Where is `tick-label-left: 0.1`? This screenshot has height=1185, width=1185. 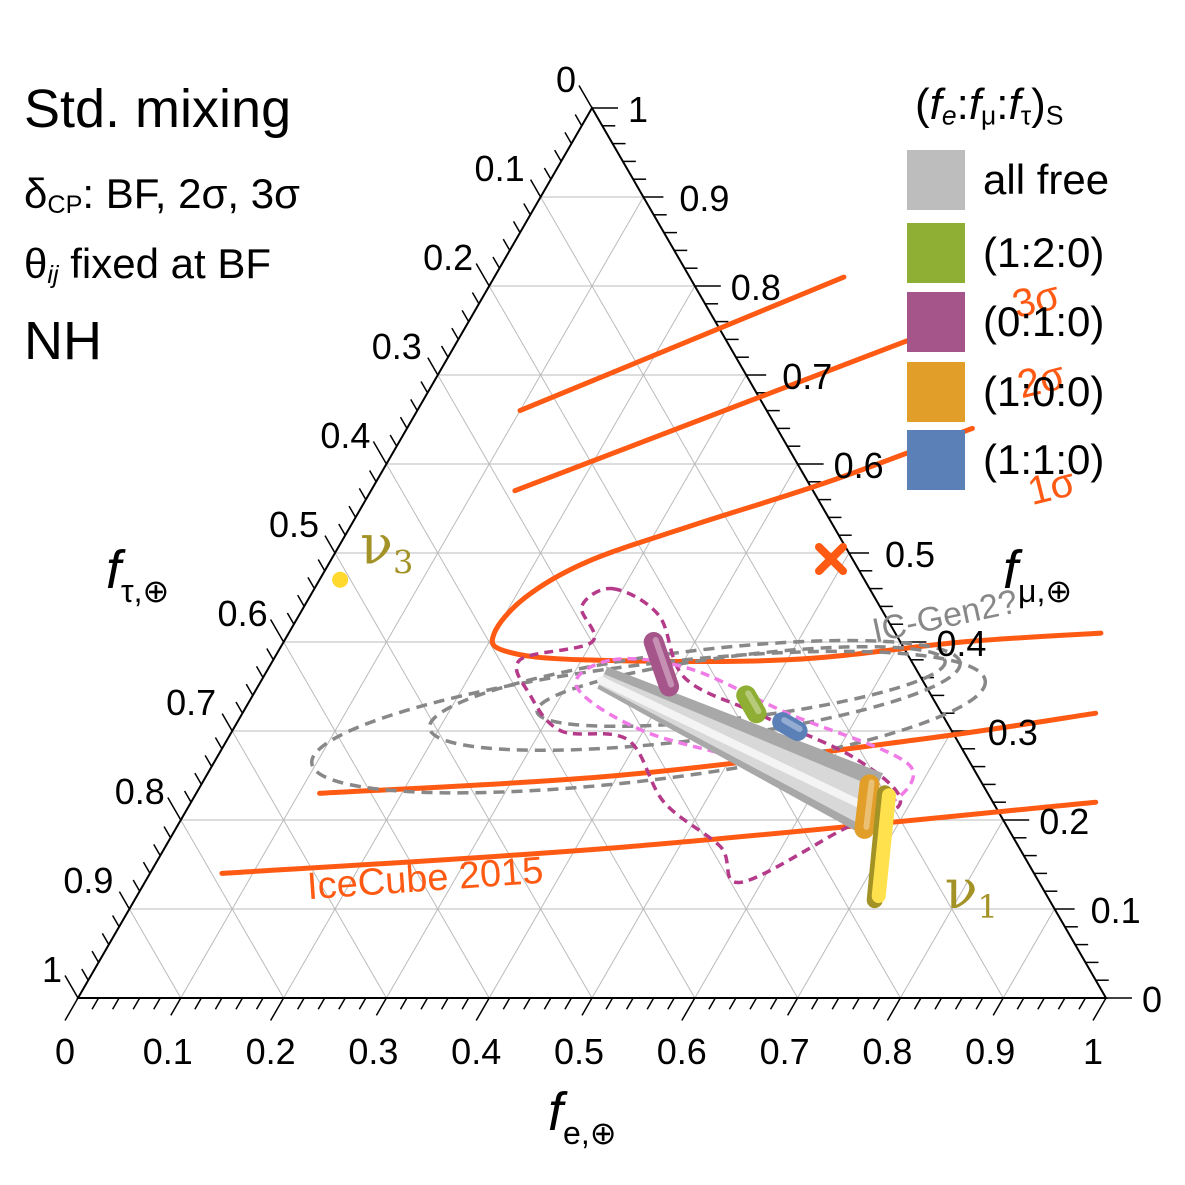
tick-label-left: 0.1 is located at coordinates (500, 168).